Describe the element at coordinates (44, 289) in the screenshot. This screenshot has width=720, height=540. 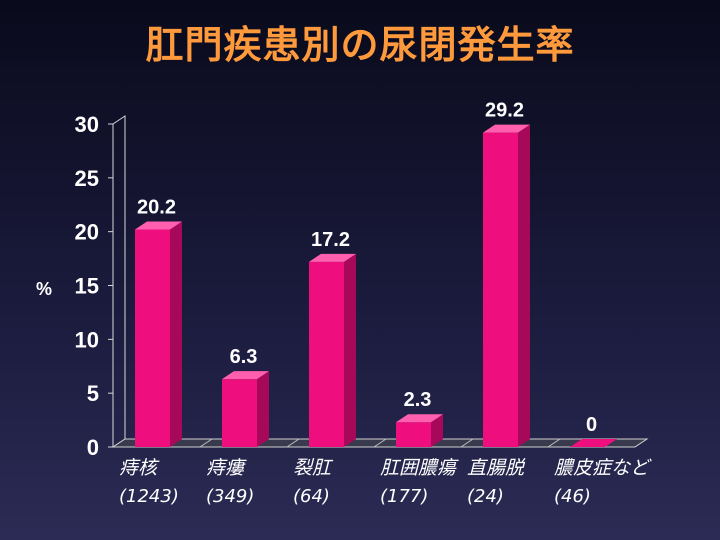
I see `y-axis-label: %` at that location.